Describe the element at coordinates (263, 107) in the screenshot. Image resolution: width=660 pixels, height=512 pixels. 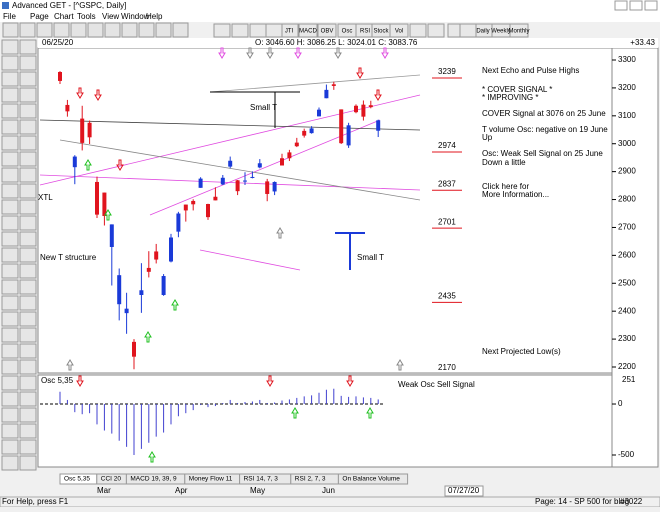
I see `chart-annotation: Small T` at that location.